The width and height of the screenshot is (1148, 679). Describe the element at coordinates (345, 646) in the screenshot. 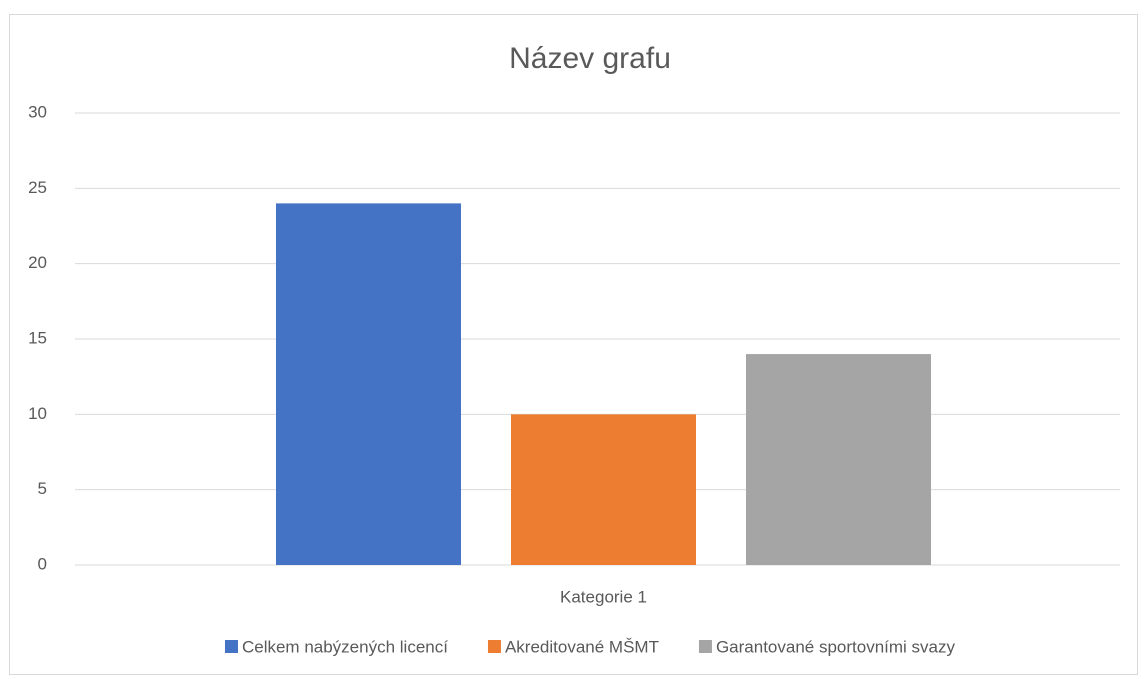

I see `legend-label: Celkem nabýzených licencí` at that location.